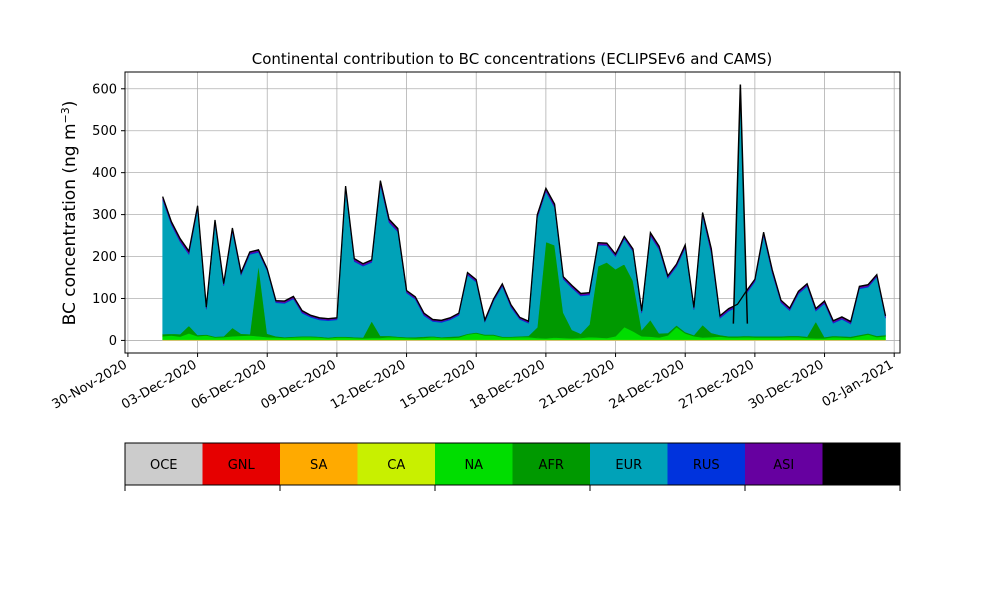  I want to click on legend-swatch-oce, so click(164, 464).